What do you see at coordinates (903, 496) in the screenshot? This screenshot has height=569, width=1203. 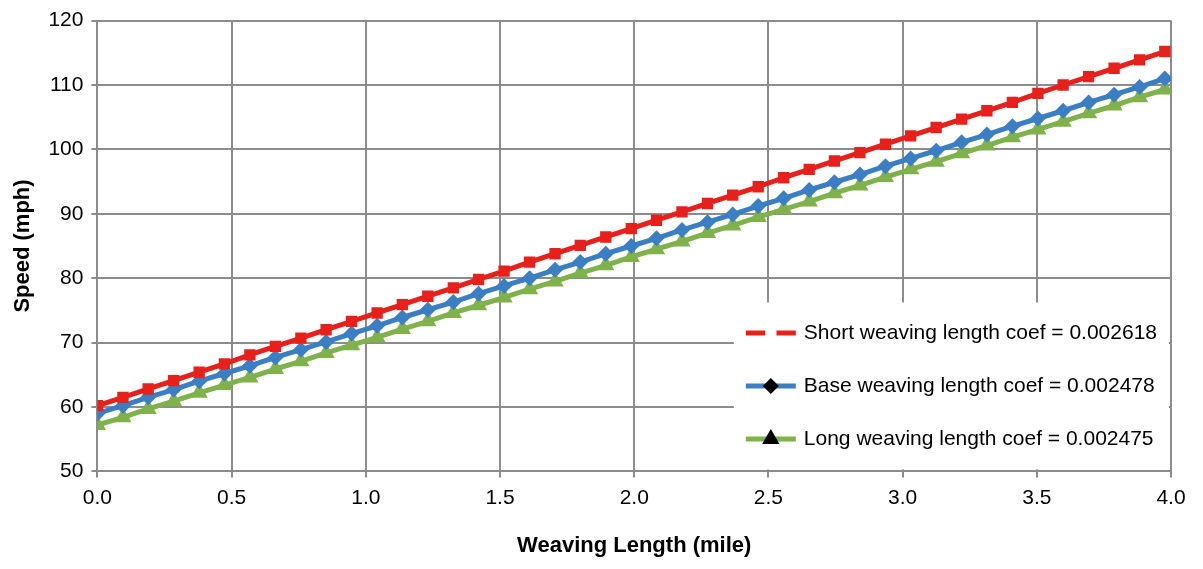 I see `x-tick-label: 3.0` at bounding box center [903, 496].